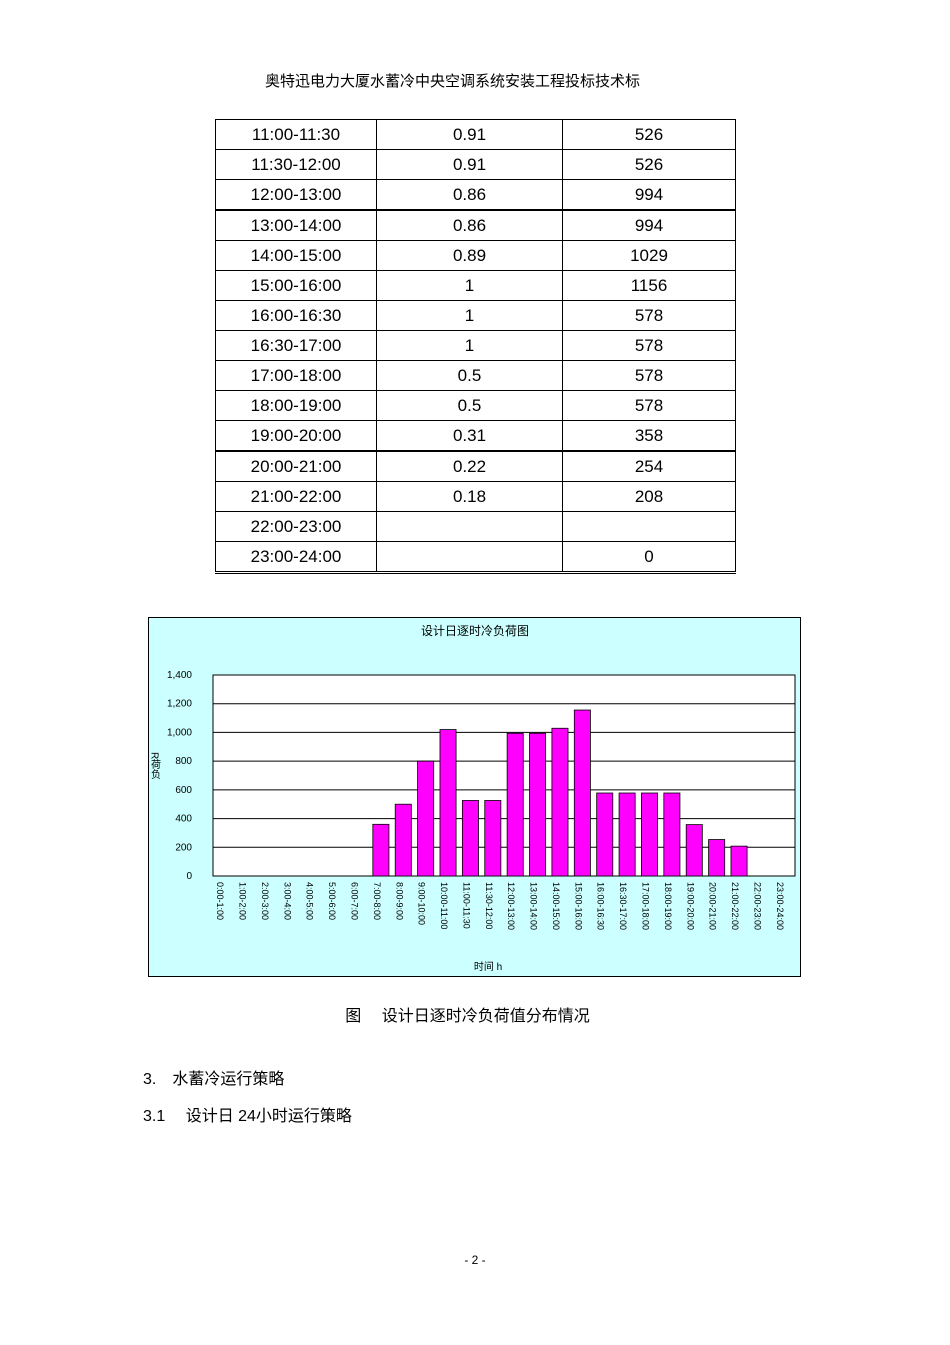 The height and width of the screenshot is (1345, 950). Describe the element at coordinates (183, 847) in the screenshot. I see `y-tick-label: 200` at that location.